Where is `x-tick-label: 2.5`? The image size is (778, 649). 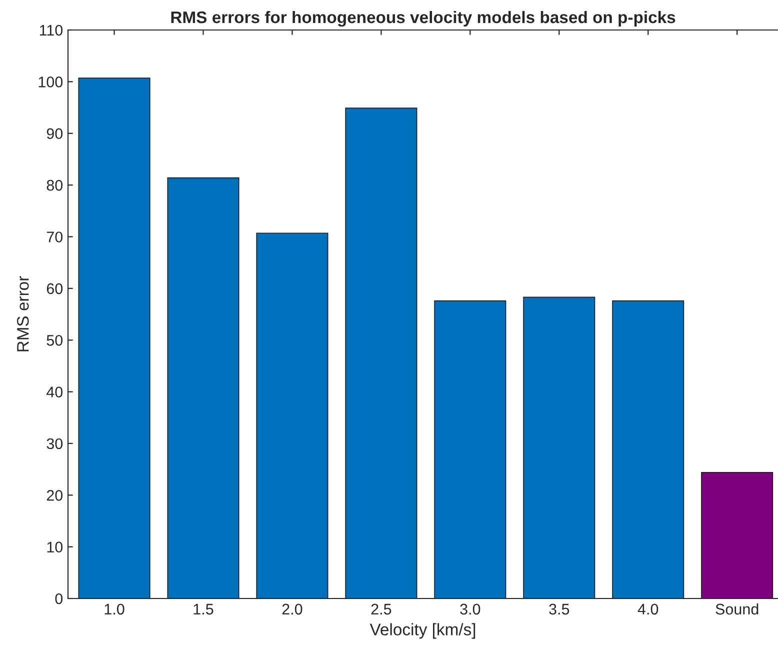 x-tick-label: 2.5 is located at coordinates (381, 609).